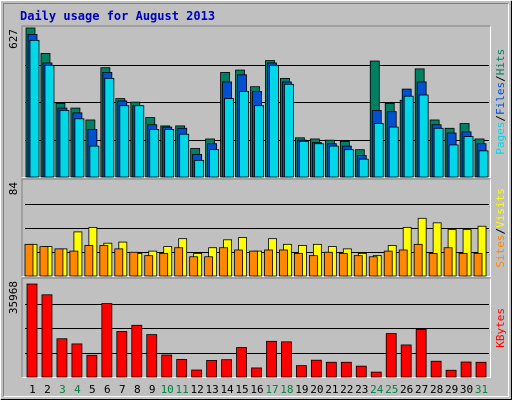 The width and height of the screenshot is (512, 400). I want to click on x-tick-label: 21, so click(331, 389).